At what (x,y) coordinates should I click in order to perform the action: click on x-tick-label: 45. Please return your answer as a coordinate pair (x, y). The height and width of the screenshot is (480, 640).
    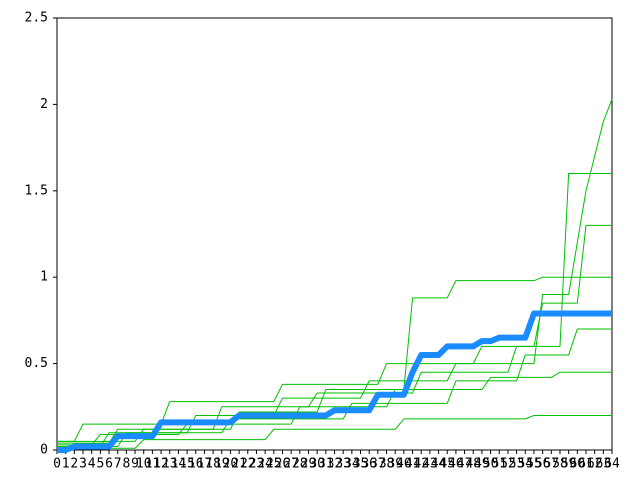
    Looking at the image, I should click on (447, 464).